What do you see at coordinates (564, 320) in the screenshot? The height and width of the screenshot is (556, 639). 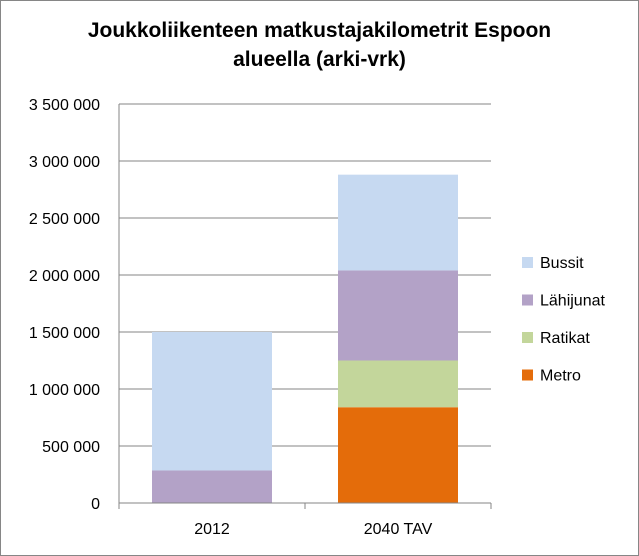 I see `legend: Bussit Lähijunat Ratikat Metro` at bounding box center [564, 320].